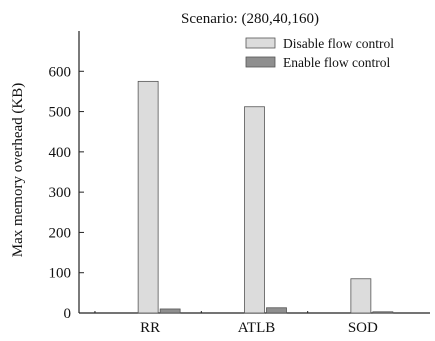 Image resolution: width=435 pixels, height=341 pixels. What do you see at coordinates (60, 72) in the screenshot?
I see `y-tick-label: 600` at bounding box center [60, 72].